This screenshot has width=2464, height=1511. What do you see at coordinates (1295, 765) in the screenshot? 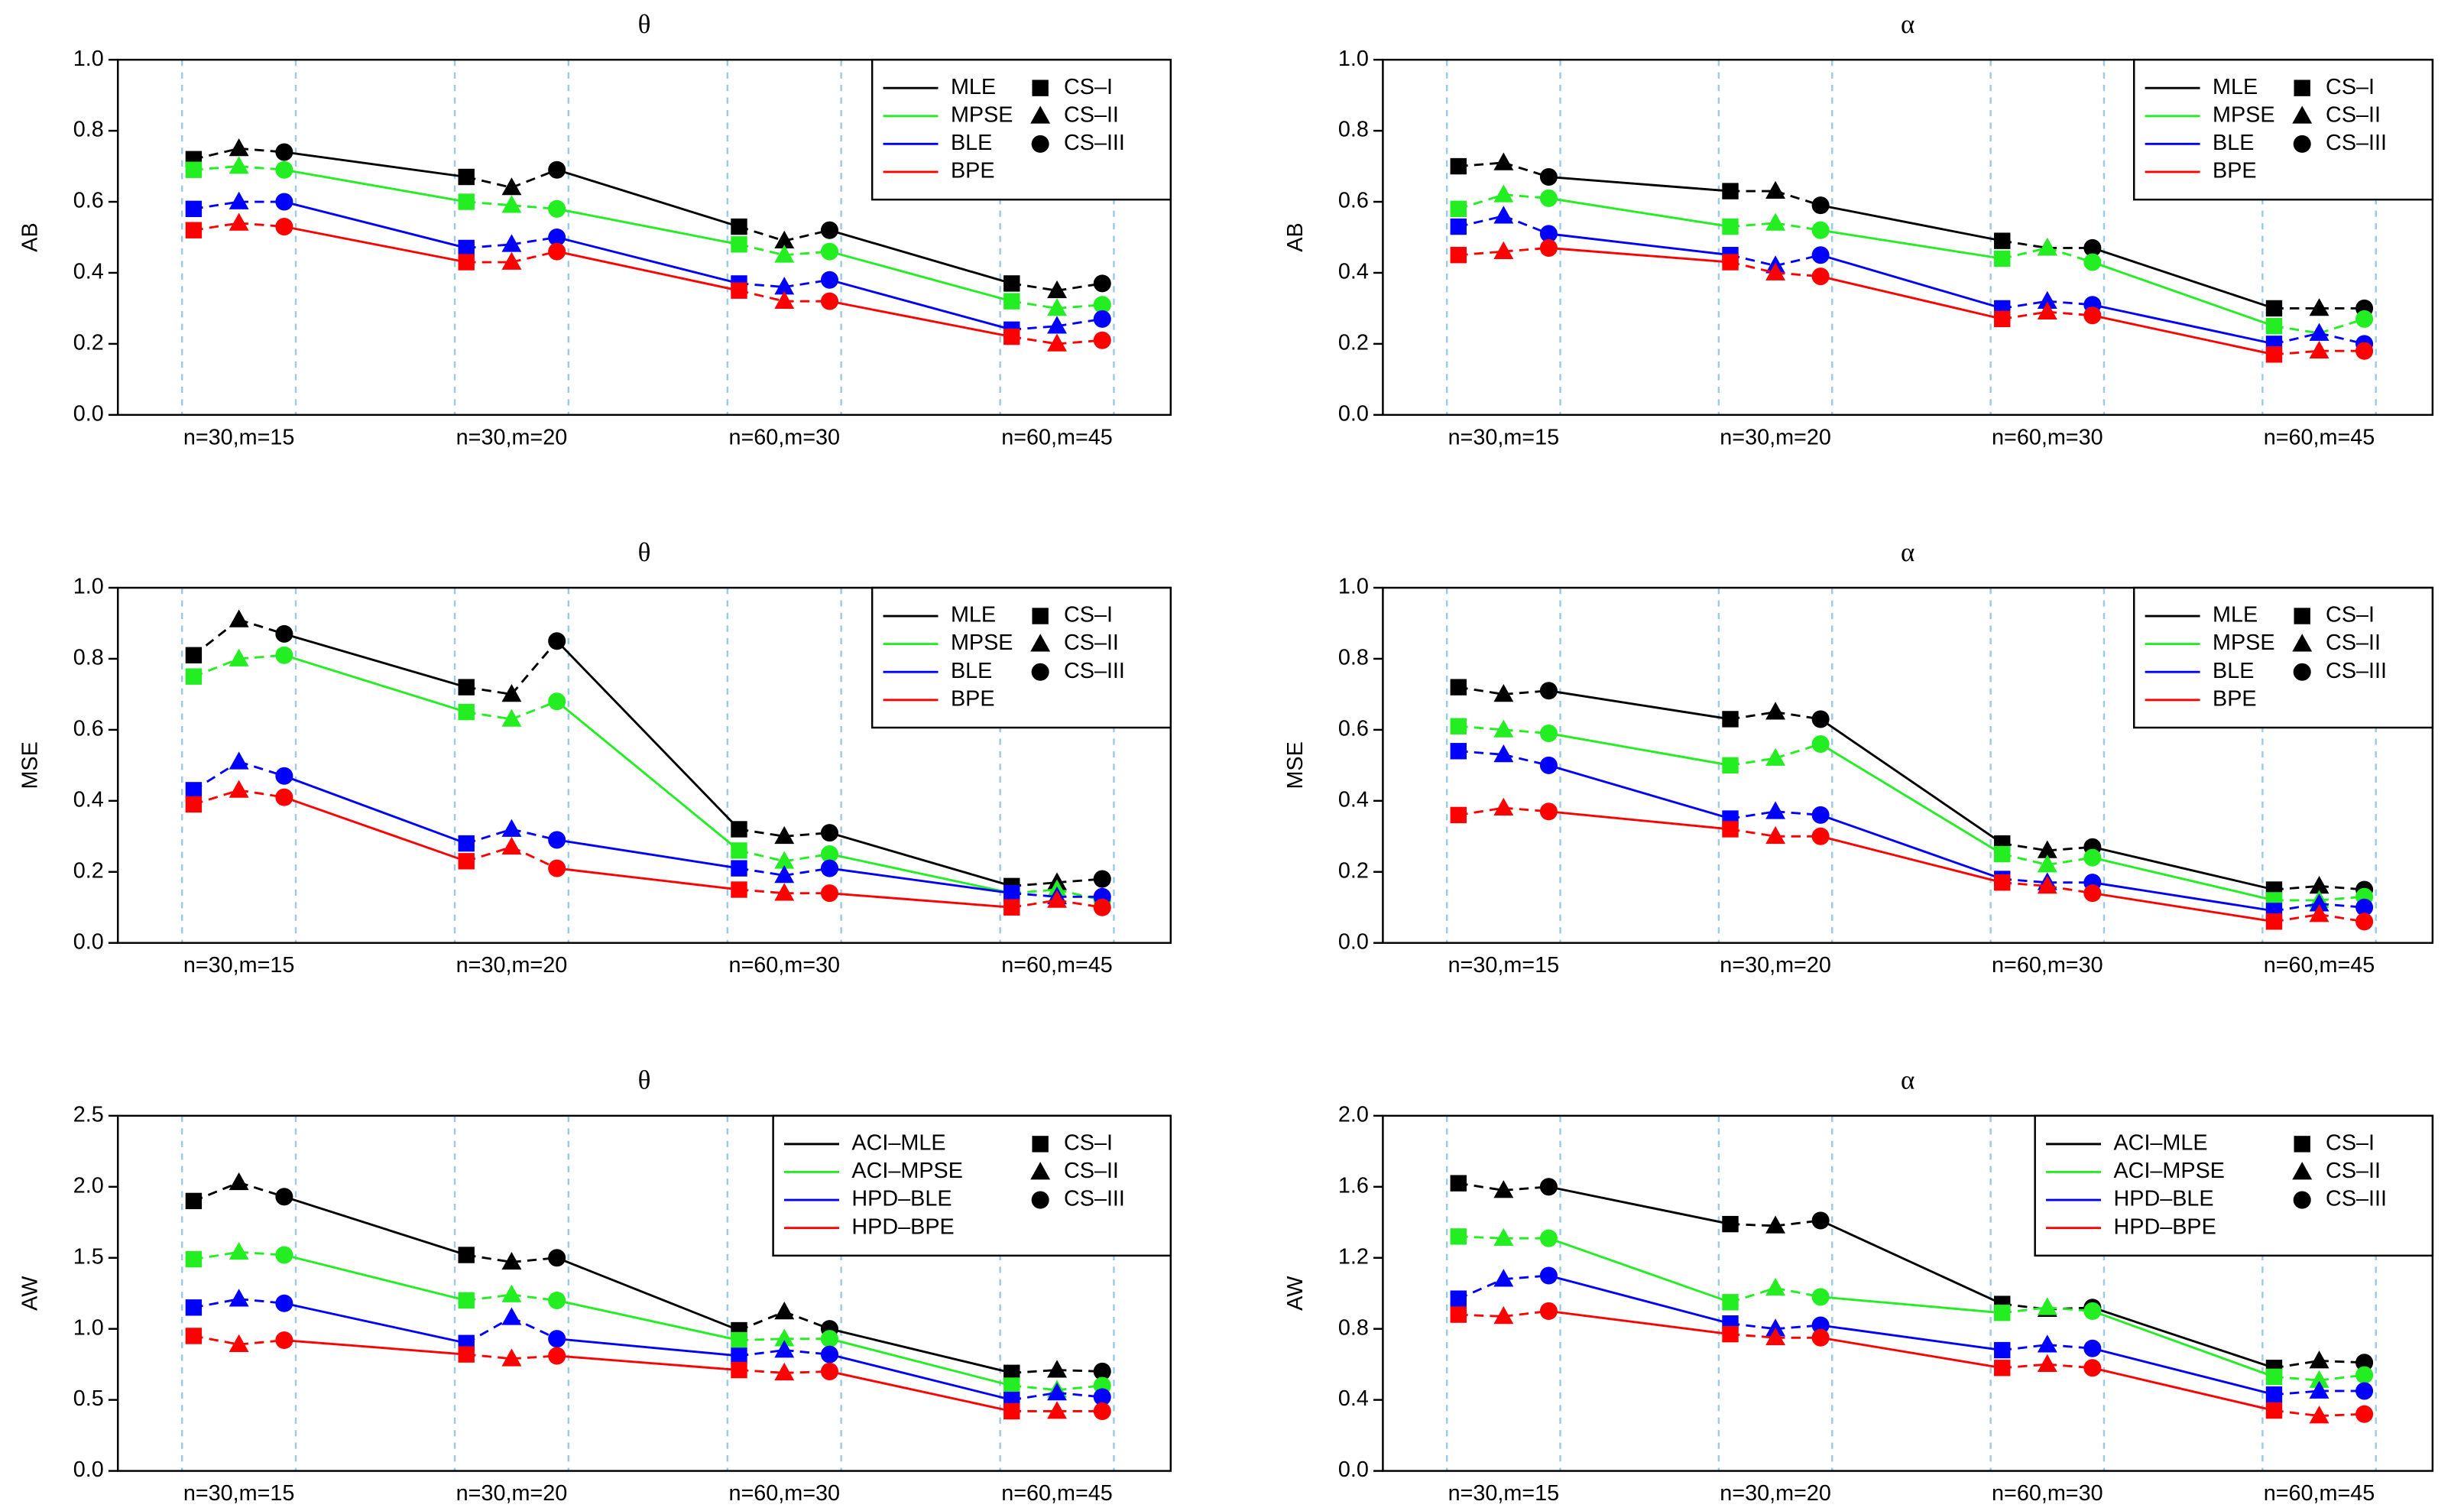
I see `y-axis-label: MSE` at bounding box center [1295, 765].